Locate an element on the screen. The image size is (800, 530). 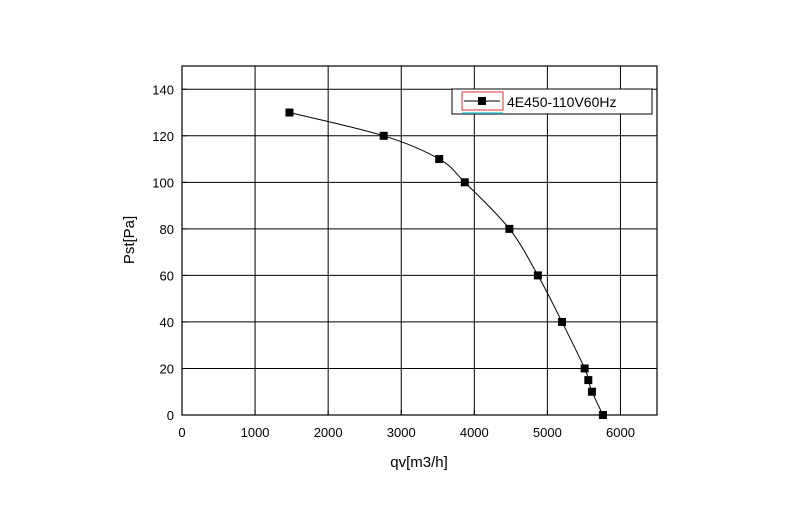
y-tick-label: 20 is located at coordinates (167, 368).